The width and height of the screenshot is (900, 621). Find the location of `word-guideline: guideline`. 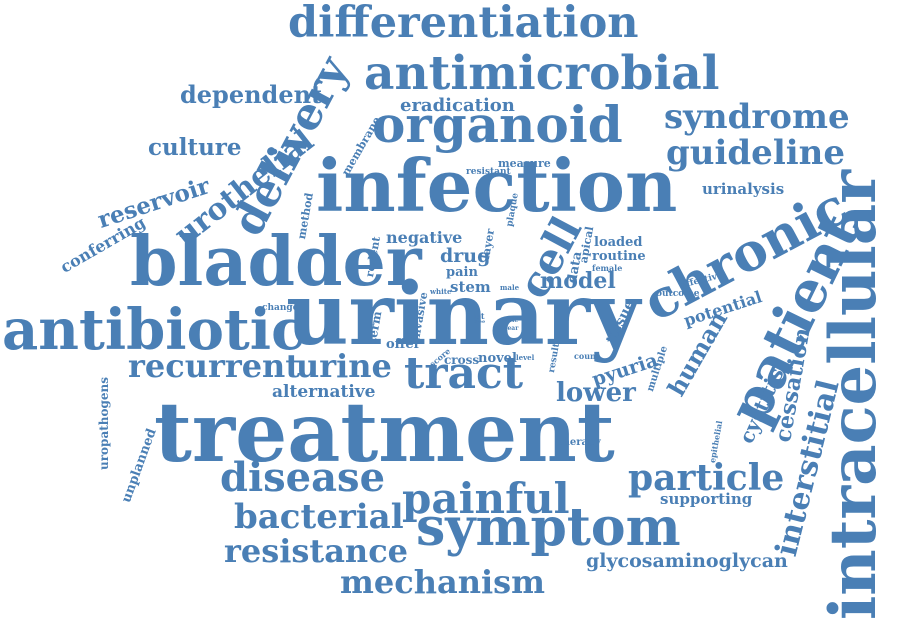

word-guideline: guideline is located at coordinates (755, 153).